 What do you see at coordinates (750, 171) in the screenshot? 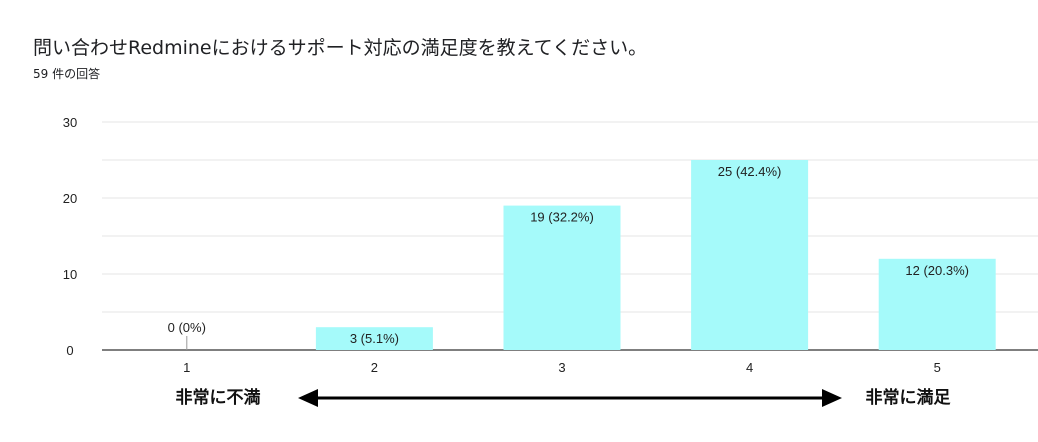
I see `data-label: 25 (42.4%)` at bounding box center [750, 171].